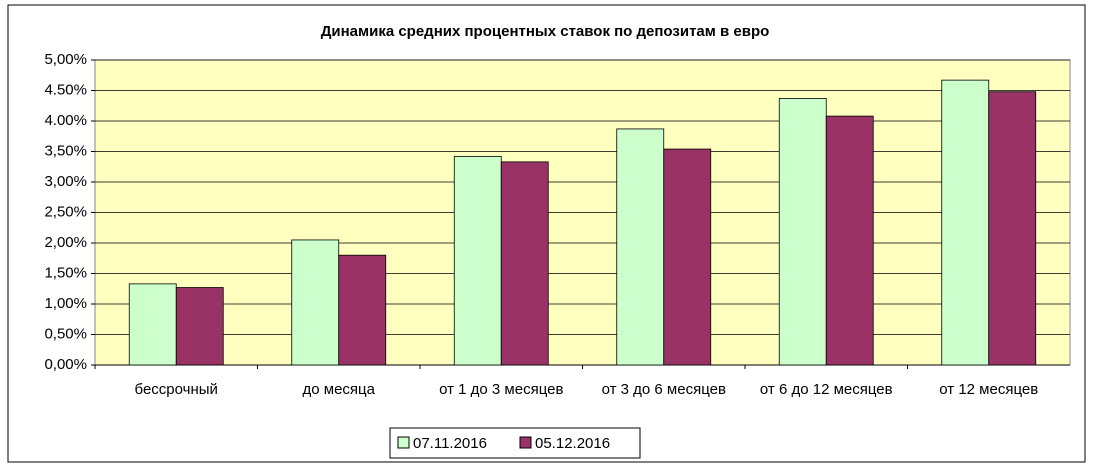 This screenshot has height=471, width=1100. I want to click on y-tick-label: 2,50%, so click(65, 211).